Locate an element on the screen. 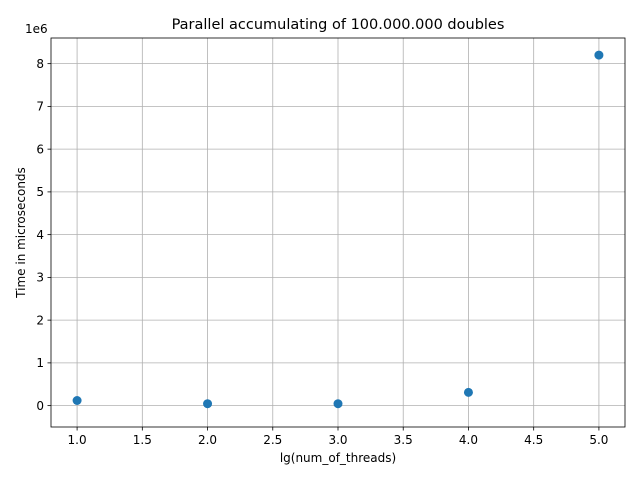 The width and height of the screenshot is (640, 480). x-tick-label: 3.5 is located at coordinates (403, 440).